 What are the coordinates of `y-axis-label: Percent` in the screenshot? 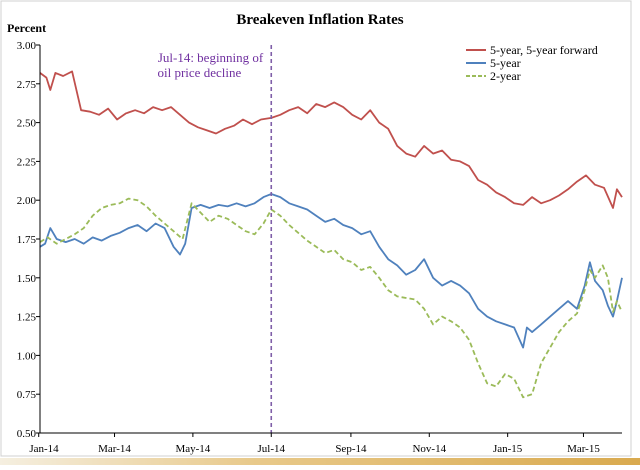 It's located at (26, 28).